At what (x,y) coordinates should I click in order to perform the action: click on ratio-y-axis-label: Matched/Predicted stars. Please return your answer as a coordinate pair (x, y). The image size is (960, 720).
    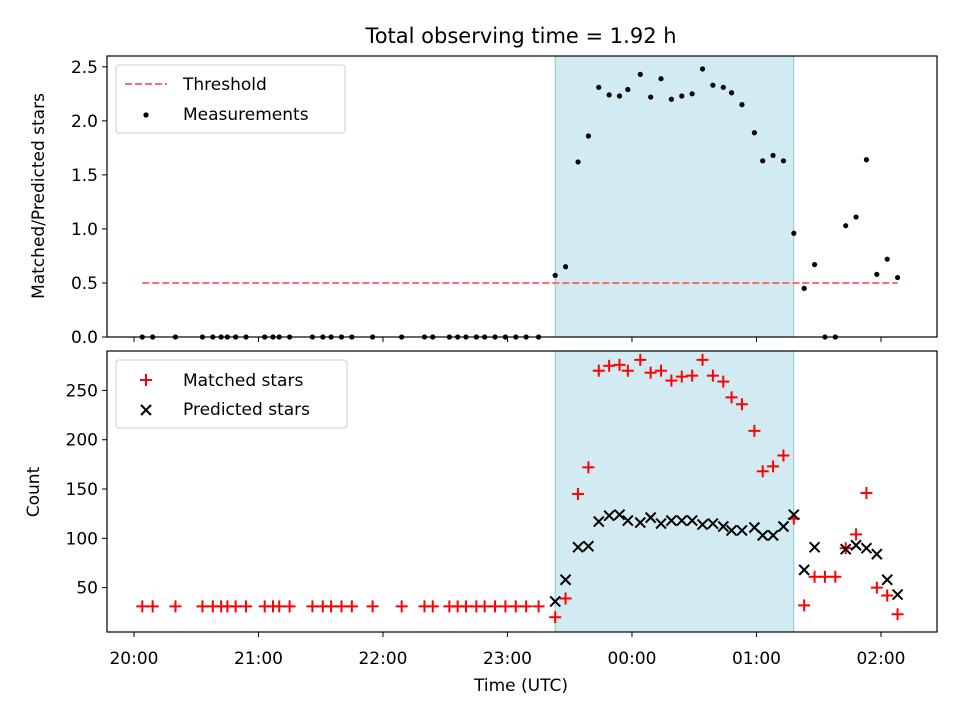
    Looking at the image, I should click on (39, 196).